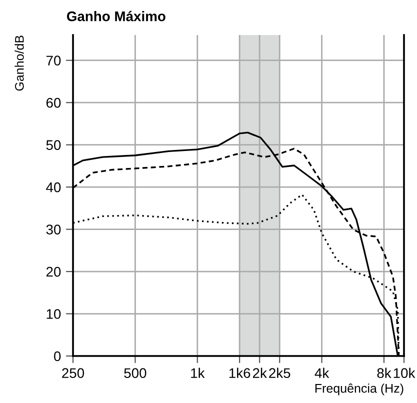 The image size is (417, 403). I want to click on y-tick-label: 30, so click(53, 229).